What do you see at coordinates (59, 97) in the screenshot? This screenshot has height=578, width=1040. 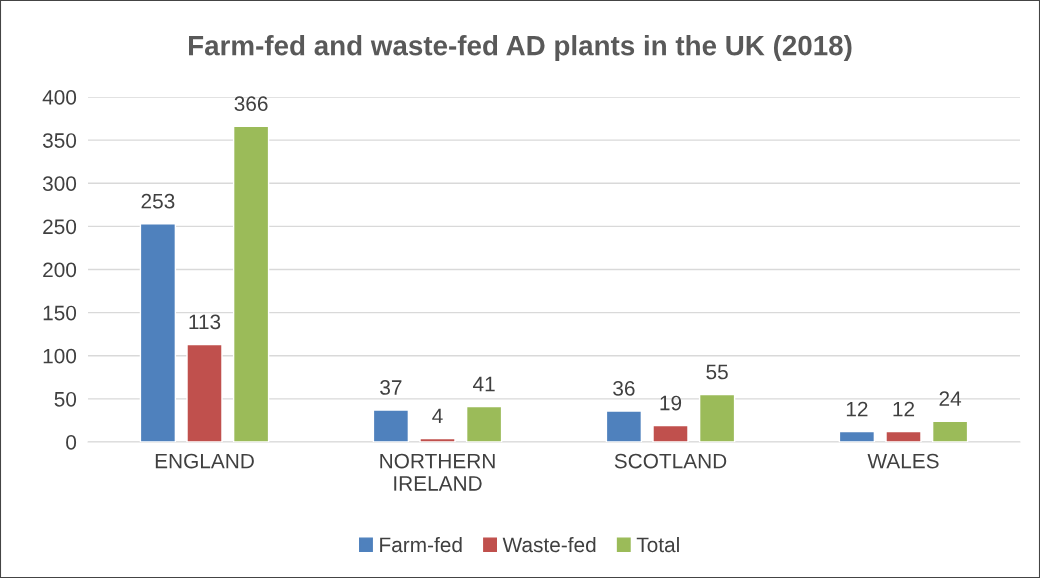 I see `y-tick-label: 400` at bounding box center [59, 97].